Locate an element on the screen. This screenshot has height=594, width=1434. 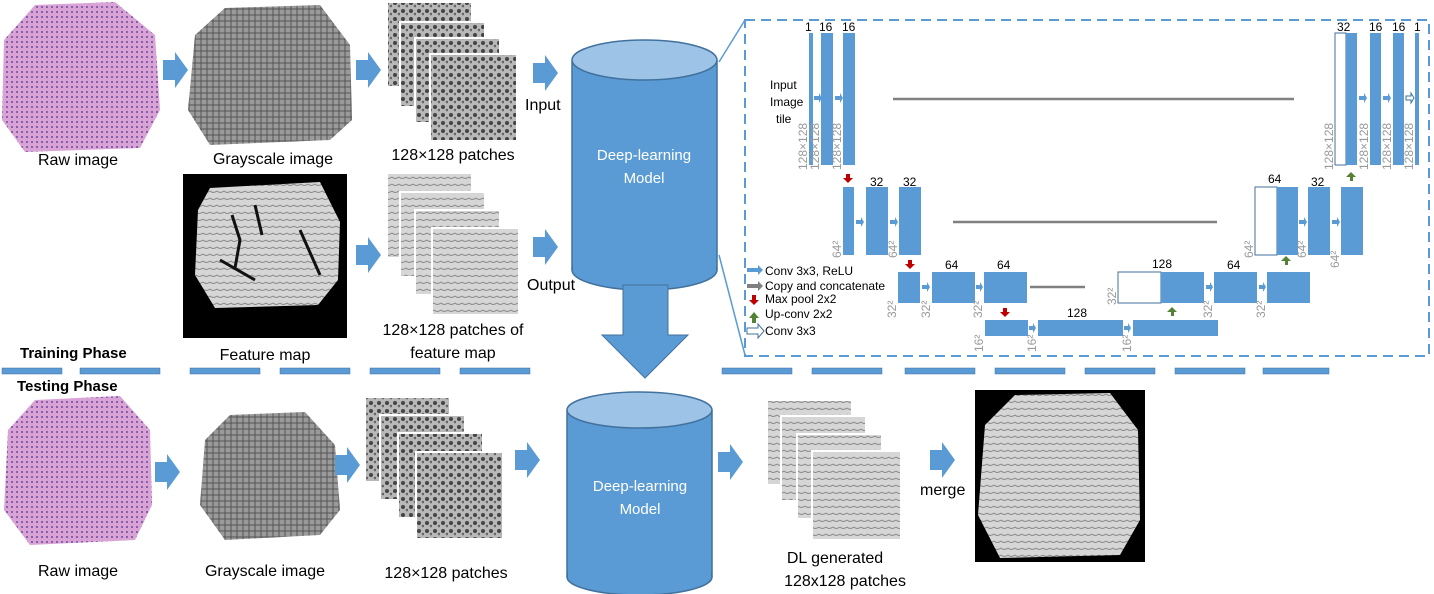
output-label: Output is located at coordinates (551, 285).